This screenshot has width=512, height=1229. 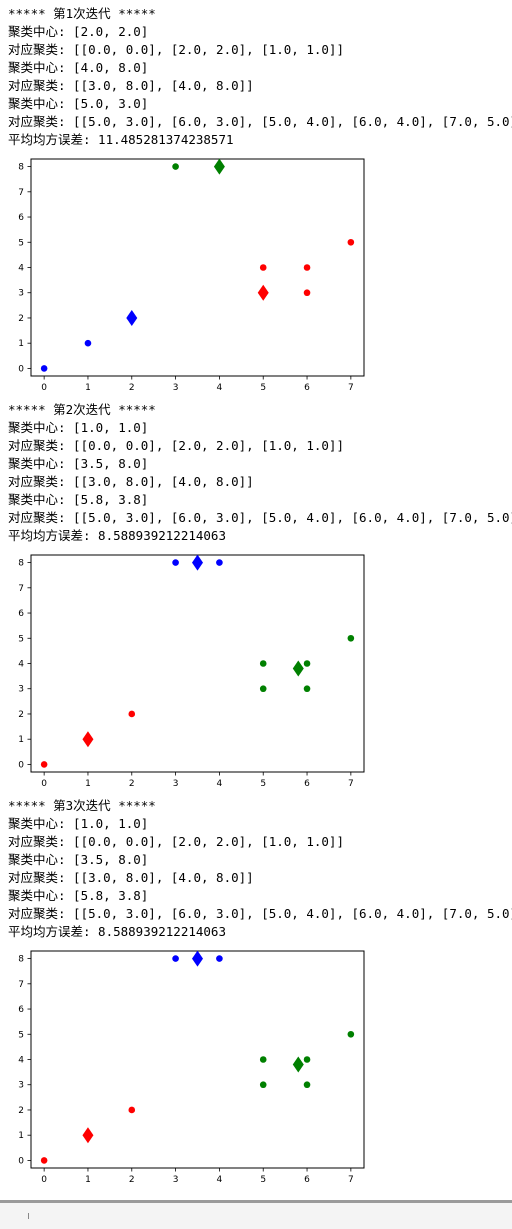 I want to click on scatter-plot-2: 0 1 2 3 4 5 6 7 0 1 2 3 4 5 6 7 8, so click(x=191, y=671).